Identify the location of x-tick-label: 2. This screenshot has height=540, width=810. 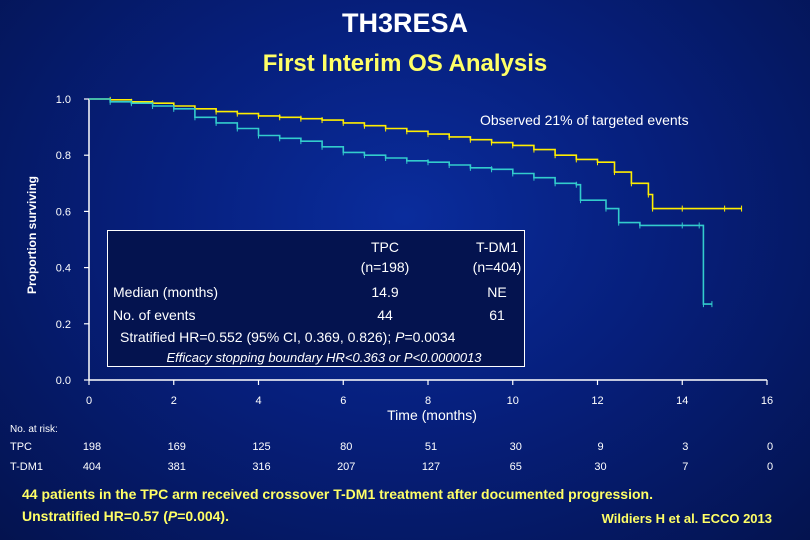
(174, 401).